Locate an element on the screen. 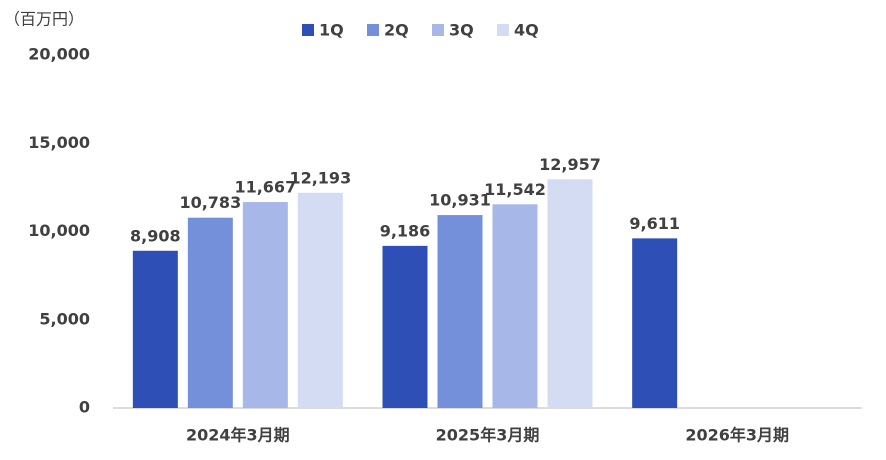 The width and height of the screenshot is (886, 460). y-tick-label: 15,000 is located at coordinates (59, 142).